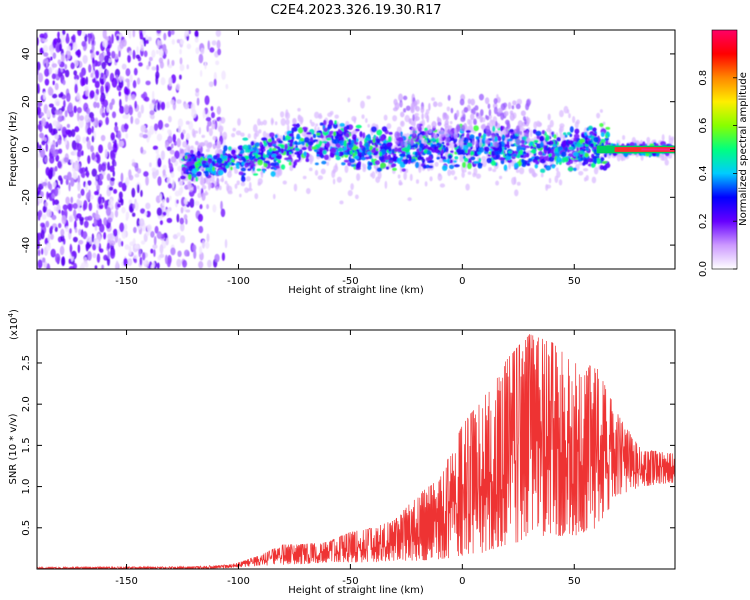  Describe the element at coordinates (26, 404) in the screenshot. I see `y-tick-label: 2.0` at that location.